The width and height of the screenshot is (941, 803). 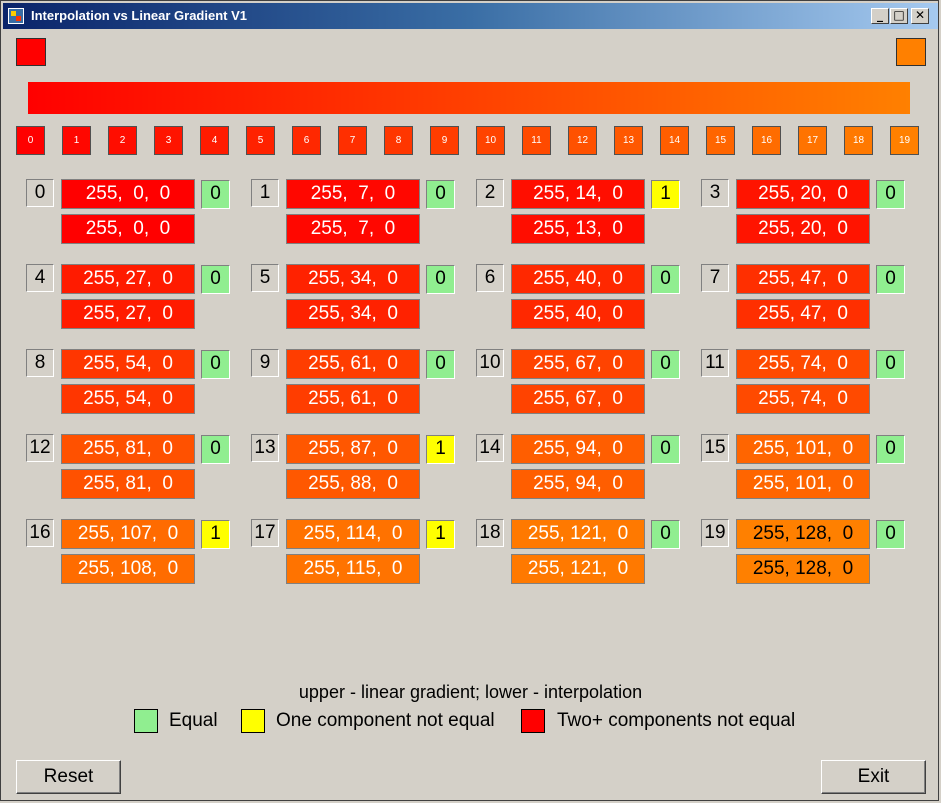 I want to click on swatch-square-4: 4, so click(x=214, y=140).